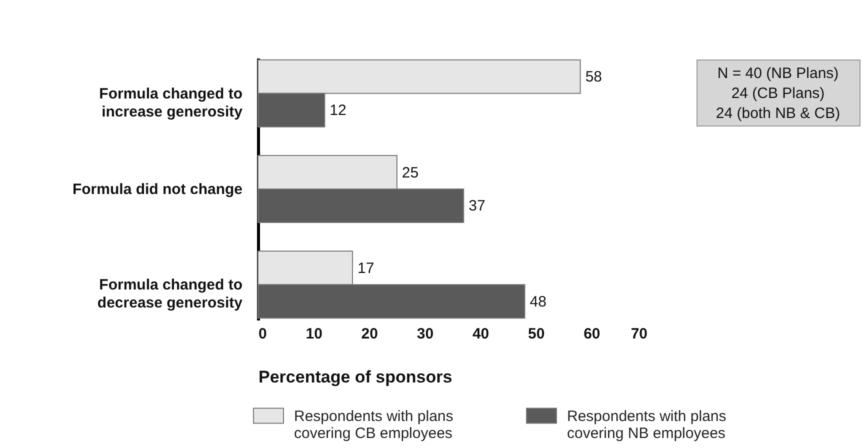  Describe the element at coordinates (778, 73) in the screenshot. I see `text: N = 40 (NB Plans)` at that location.